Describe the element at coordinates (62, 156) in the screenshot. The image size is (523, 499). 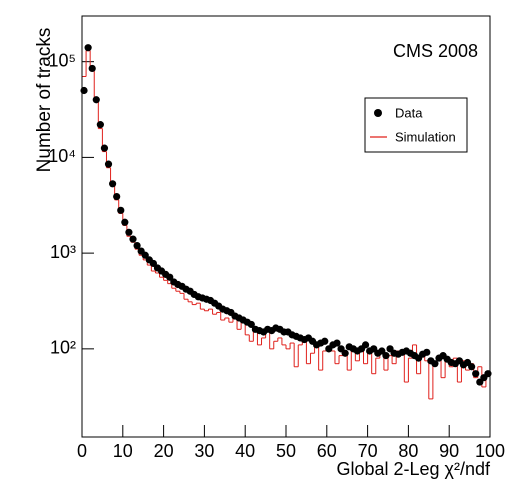
I see `y-tick-label: 10⁴` at that location.